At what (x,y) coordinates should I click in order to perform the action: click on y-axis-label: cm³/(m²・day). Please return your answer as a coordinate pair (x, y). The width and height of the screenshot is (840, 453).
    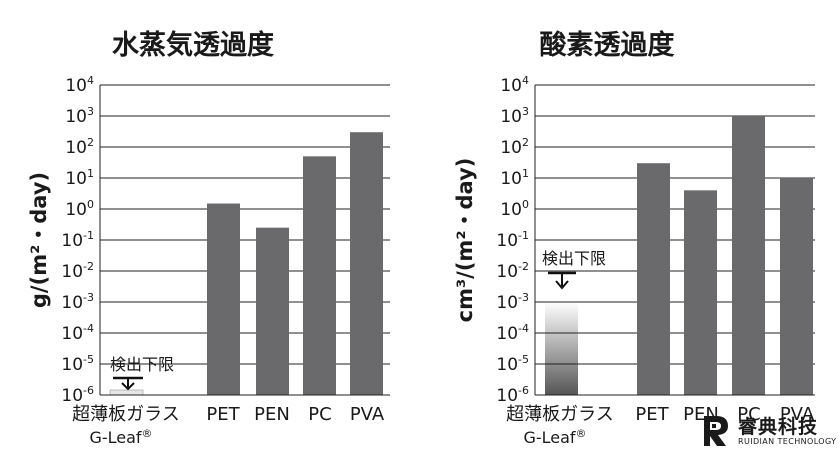
    Looking at the image, I should click on (465, 240).